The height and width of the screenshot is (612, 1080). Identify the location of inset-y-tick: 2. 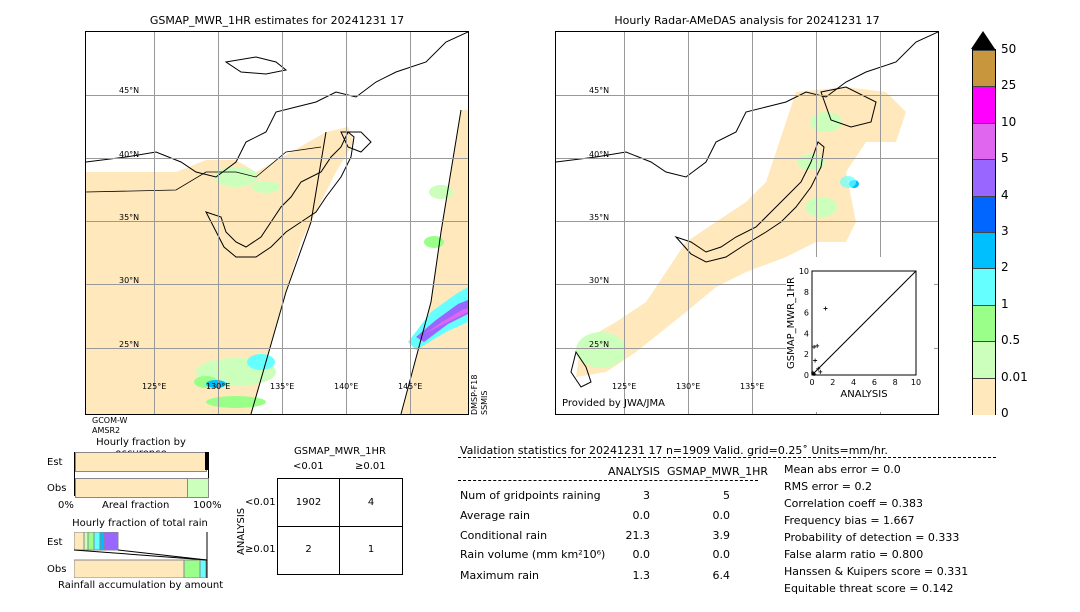
(806, 354).